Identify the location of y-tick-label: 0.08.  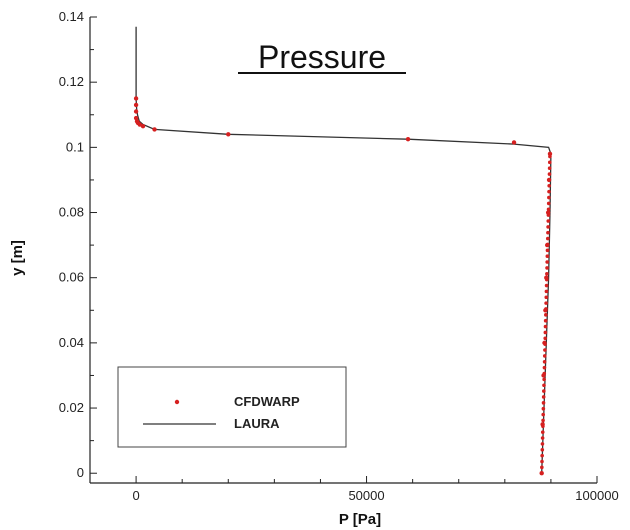
(71, 212).